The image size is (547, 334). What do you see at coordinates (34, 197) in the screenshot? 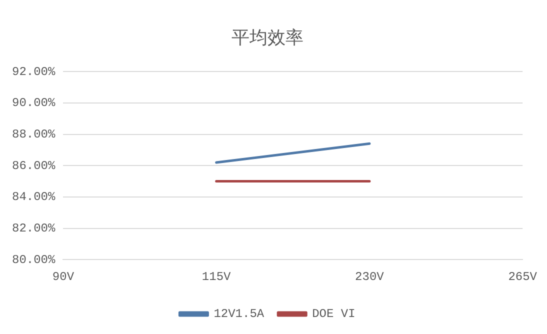
I see `y-tick-label: 84.00%` at bounding box center [34, 197].